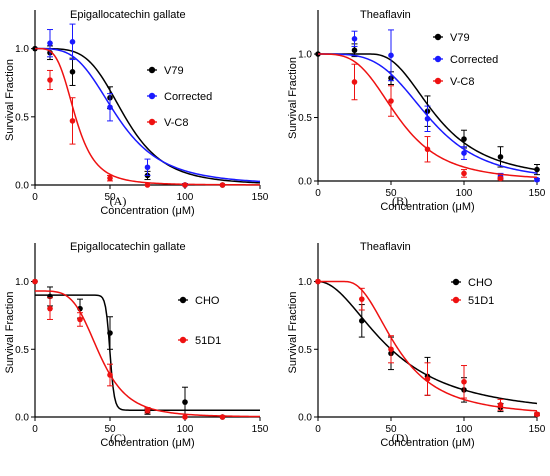 This screenshot has height=476, width=550. Describe the element at coordinates (400, 438) in the screenshot. I see `panel-label: (D)` at that location.